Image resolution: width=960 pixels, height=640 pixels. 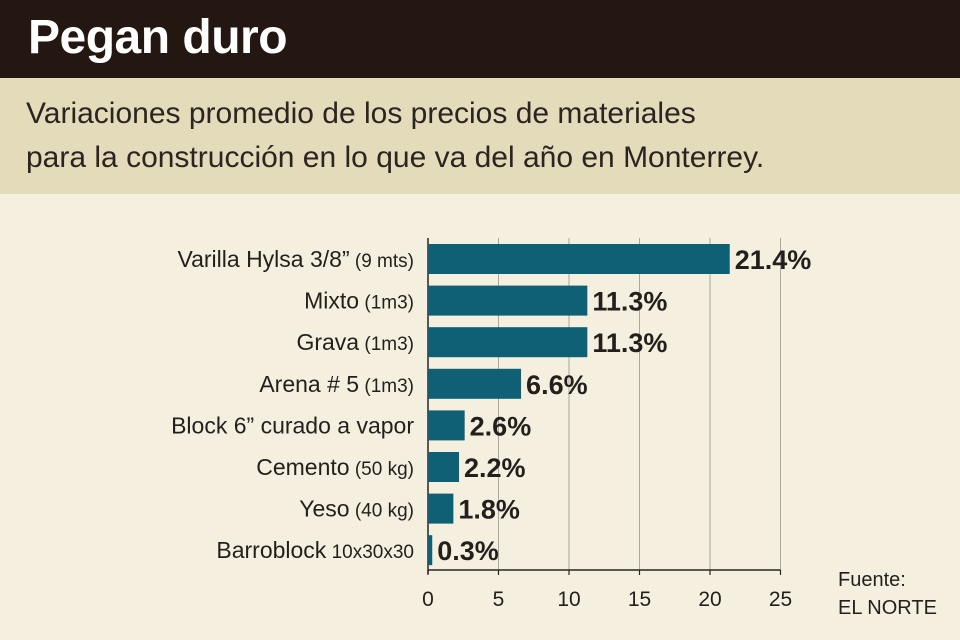 What do you see at coordinates (356, 509) in the screenshot?
I see `category-label-6: Yeso (40 kg)` at bounding box center [356, 509].